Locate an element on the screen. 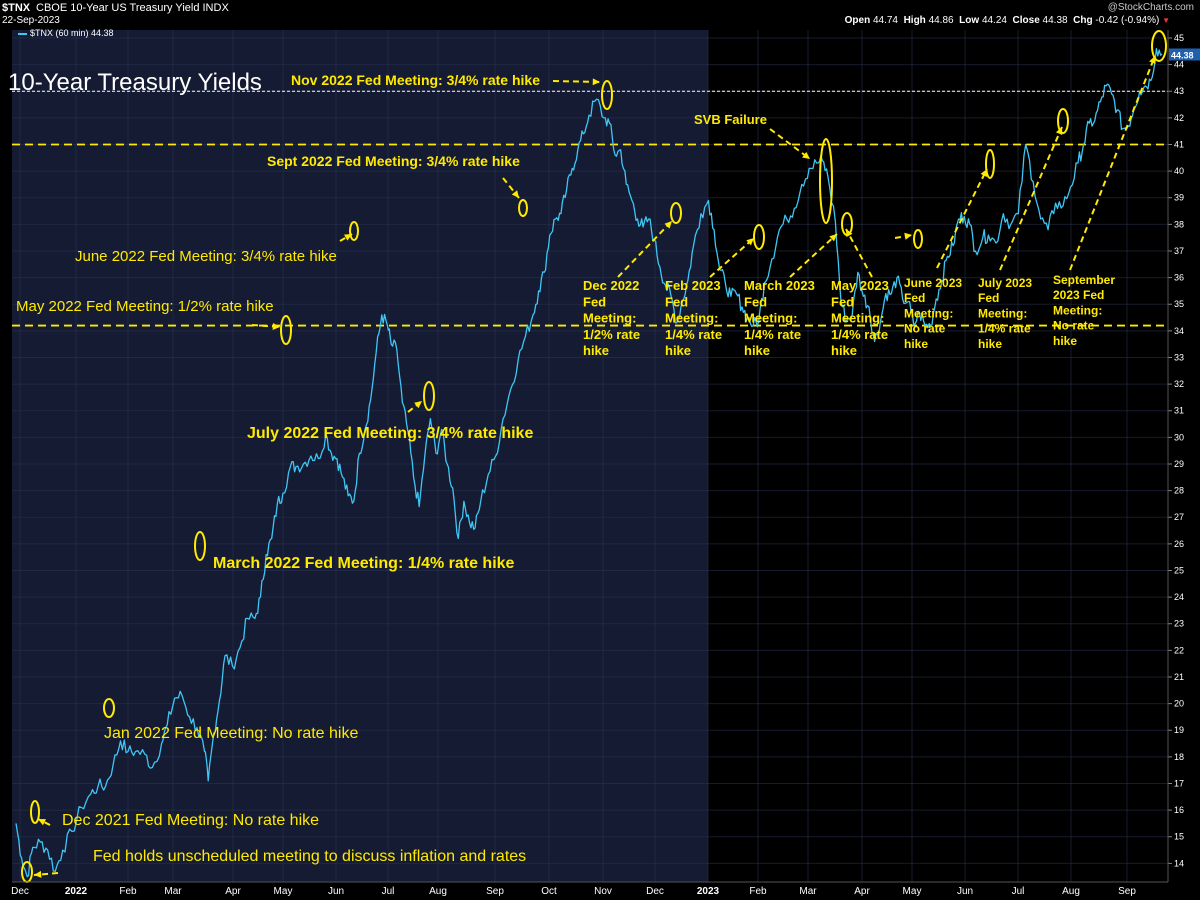 The height and width of the screenshot is (900, 1200). x-tick-label: Apr is located at coordinates (233, 891).